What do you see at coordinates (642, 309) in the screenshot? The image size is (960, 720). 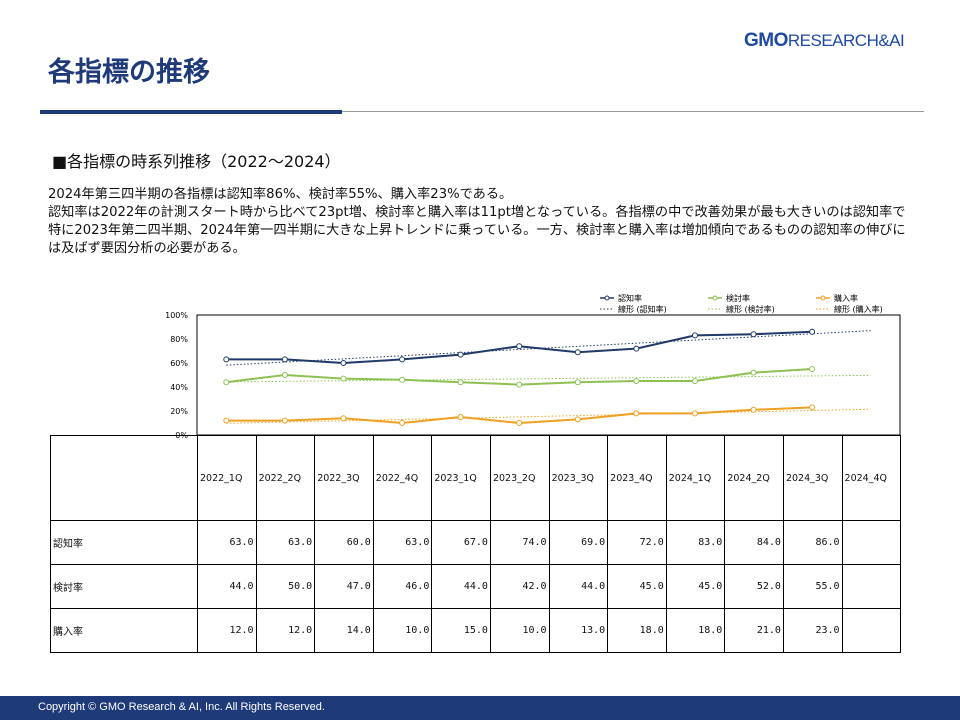 I see `legend-trend-label: 線形 (認知率)` at bounding box center [642, 309].